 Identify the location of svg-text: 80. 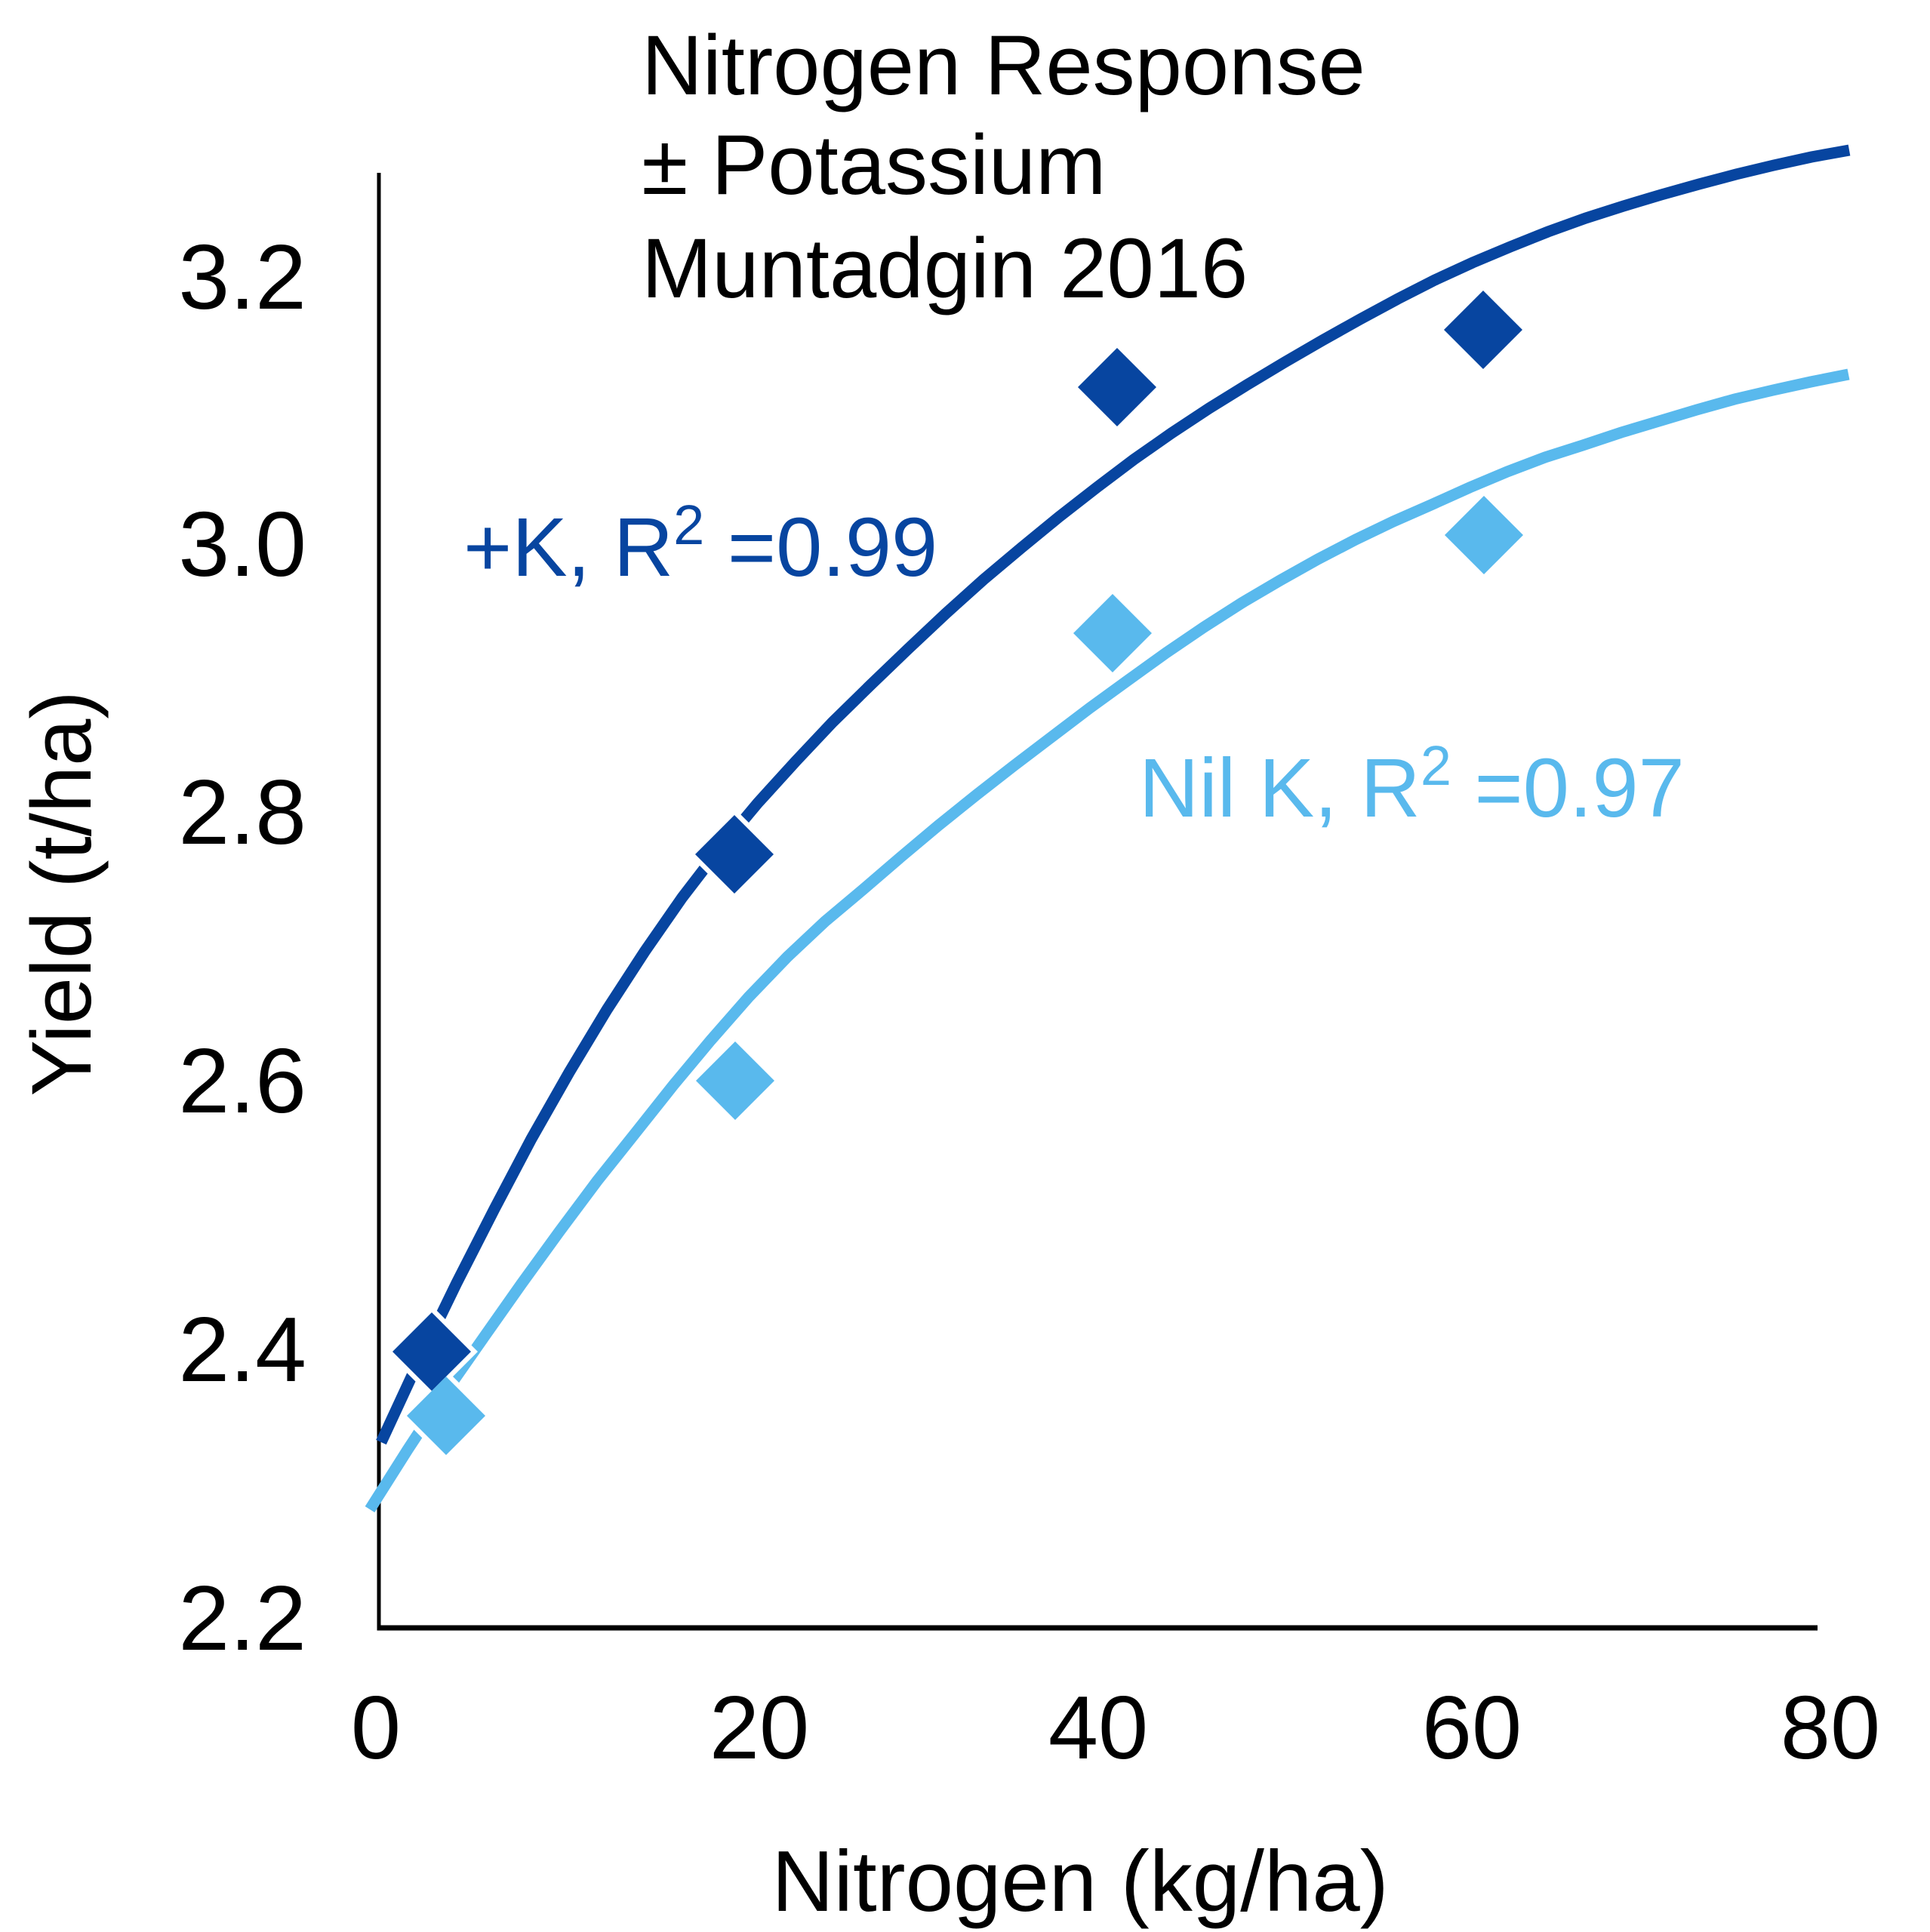
(1831, 1728).